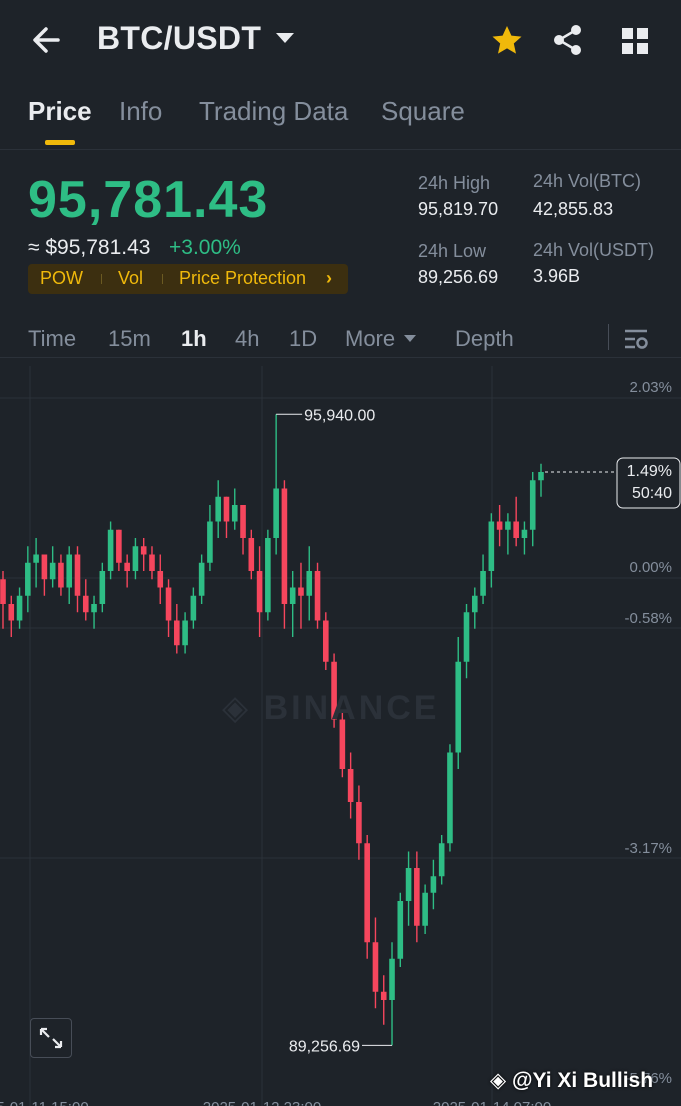 This screenshot has width=681, height=1106. What do you see at coordinates (649, 471) in the screenshot?
I see `current-price-pct: 1.49%` at bounding box center [649, 471].